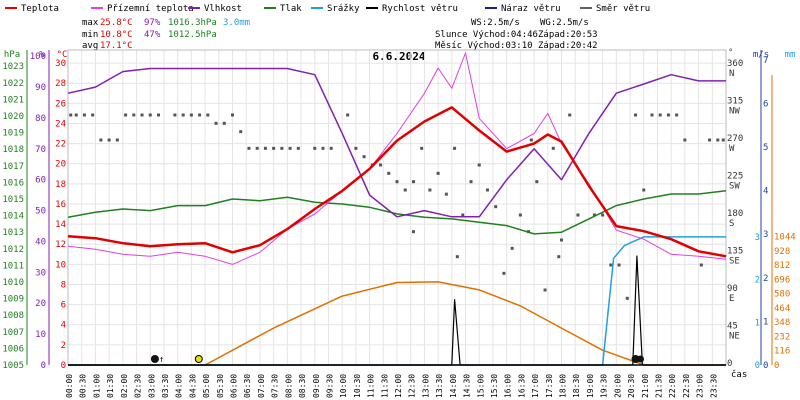 This screenshot has height=400, width=800. What do you see at coordinates (96, 386) in the screenshot?
I see `tick-time: 01:00` at bounding box center [96, 386].